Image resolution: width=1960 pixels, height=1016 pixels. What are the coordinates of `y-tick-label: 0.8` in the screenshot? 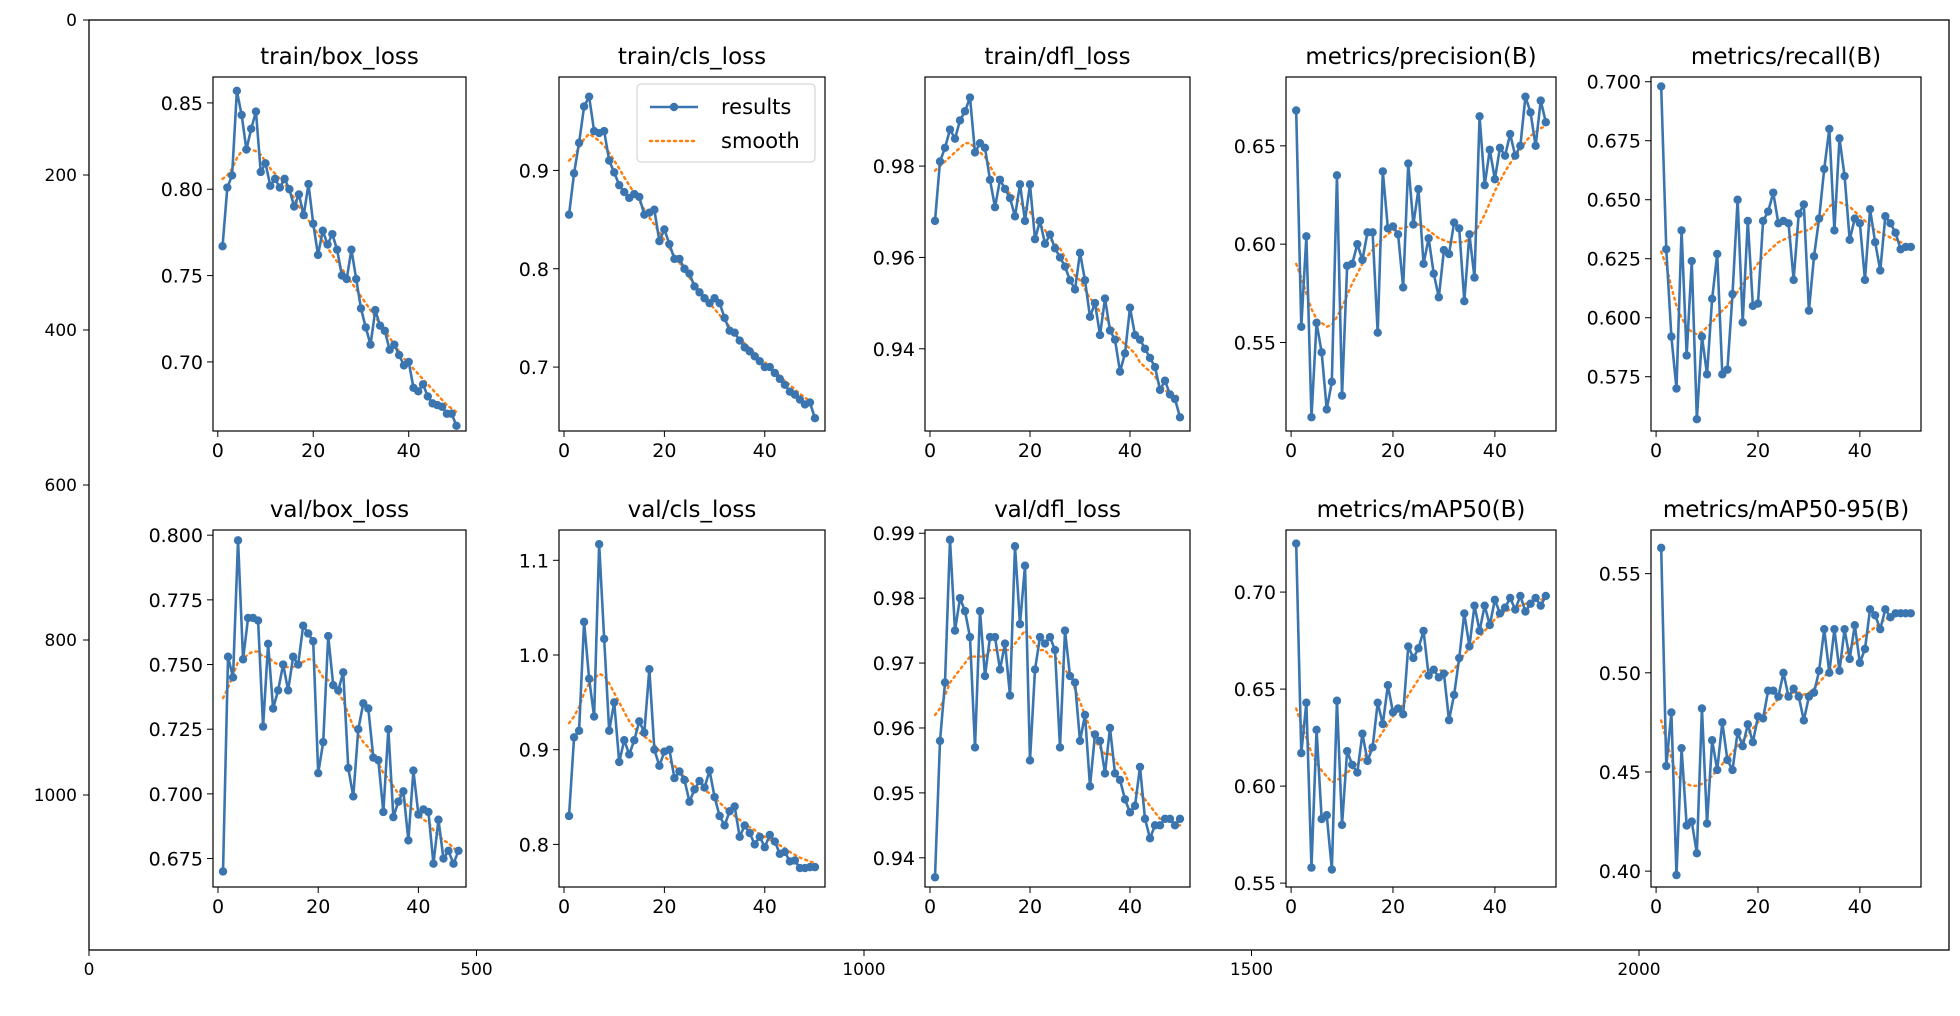 It's located at (534, 270).